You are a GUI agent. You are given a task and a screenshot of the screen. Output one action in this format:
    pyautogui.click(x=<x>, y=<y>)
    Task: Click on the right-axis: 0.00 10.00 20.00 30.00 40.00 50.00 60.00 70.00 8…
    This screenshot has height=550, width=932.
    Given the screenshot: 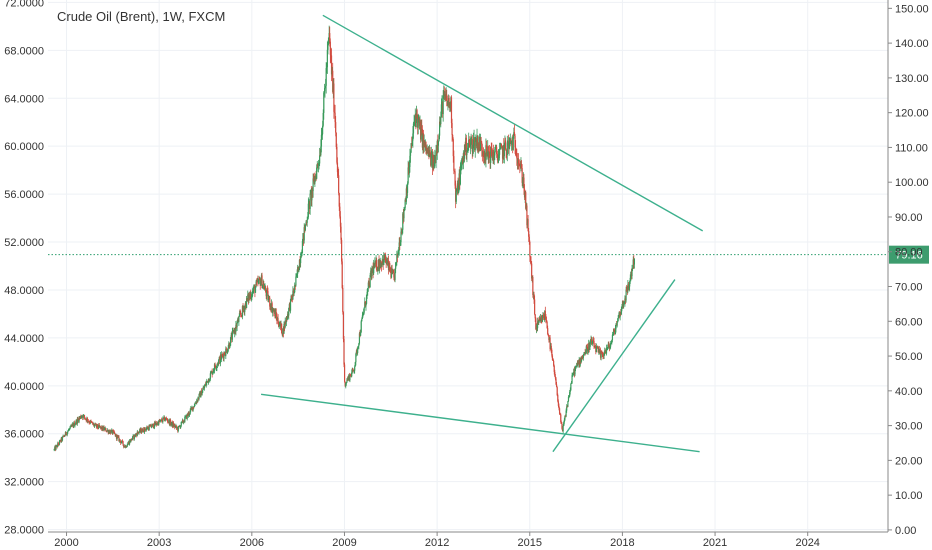 What is the action you would take?
    pyautogui.click(x=908, y=270)
    